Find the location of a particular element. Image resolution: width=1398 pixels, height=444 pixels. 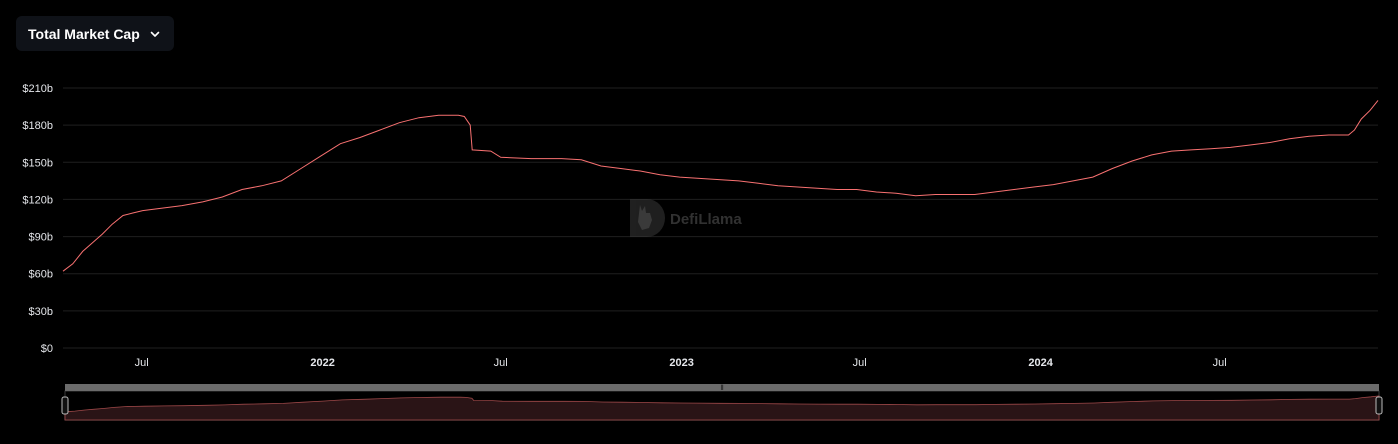

watermark-text: DefiLlama is located at coordinates (706, 219).